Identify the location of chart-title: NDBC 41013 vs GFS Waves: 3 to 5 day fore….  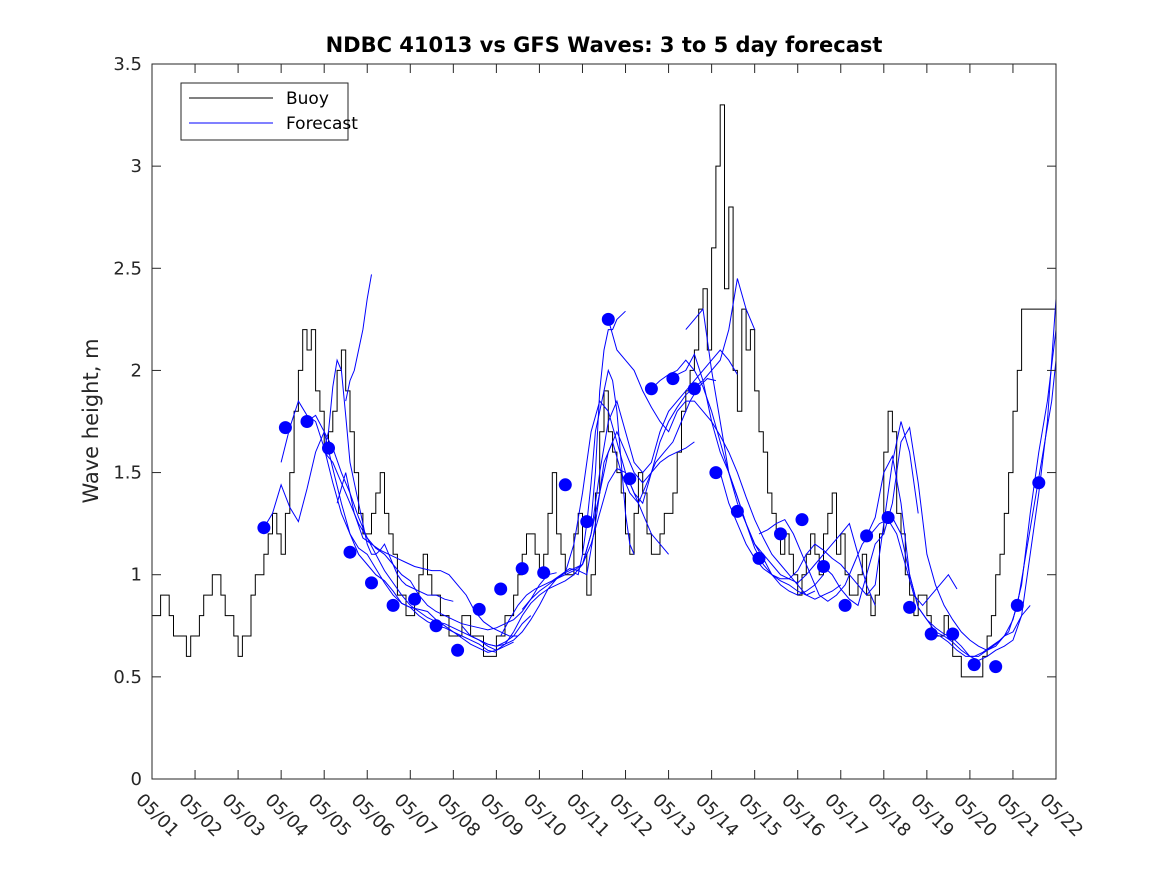
(604, 45).